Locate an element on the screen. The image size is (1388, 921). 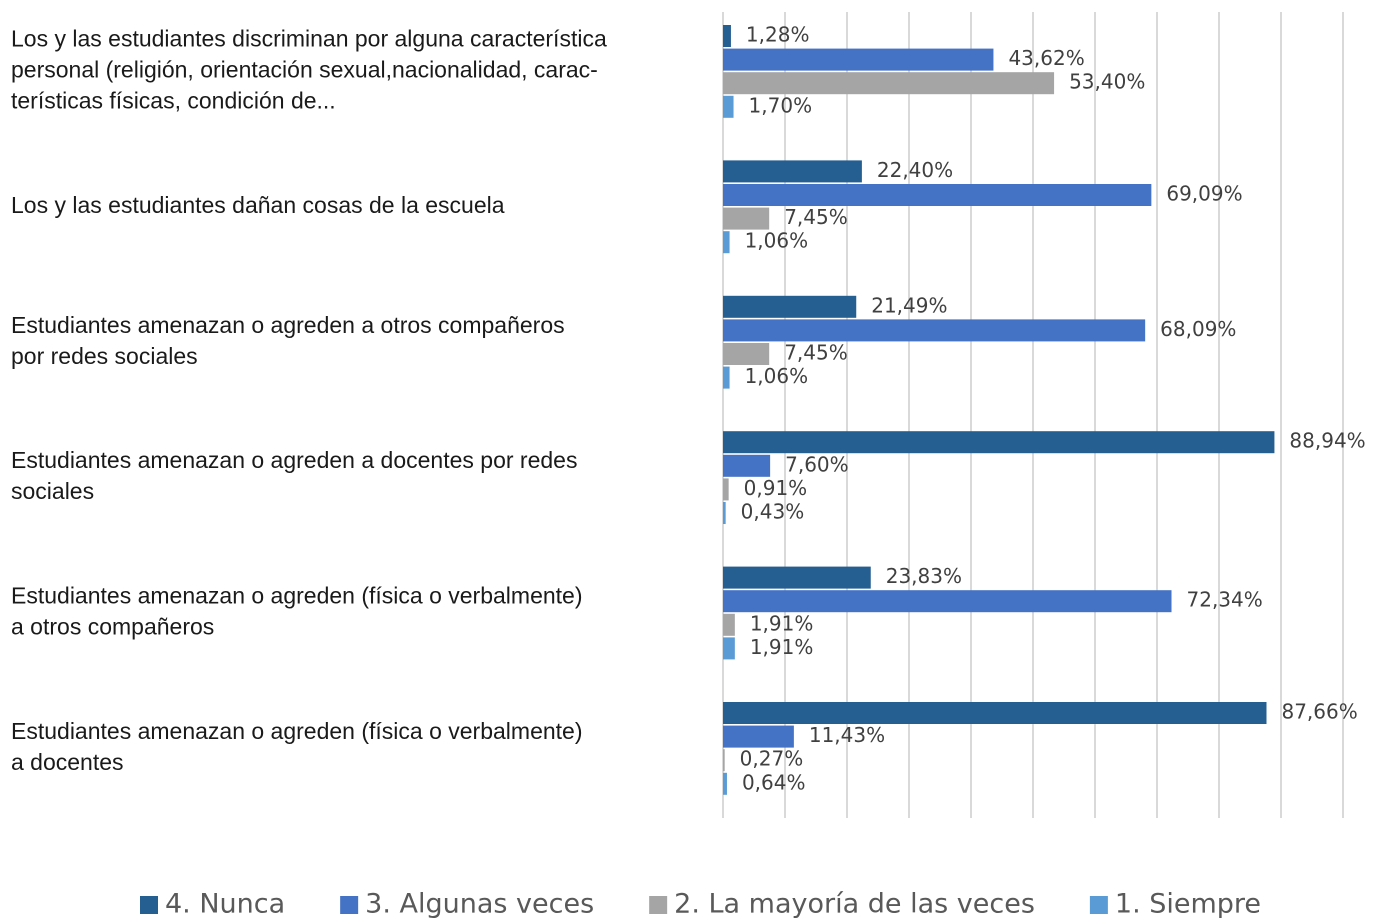
value-label: 0,27% is located at coordinates (772, 759).